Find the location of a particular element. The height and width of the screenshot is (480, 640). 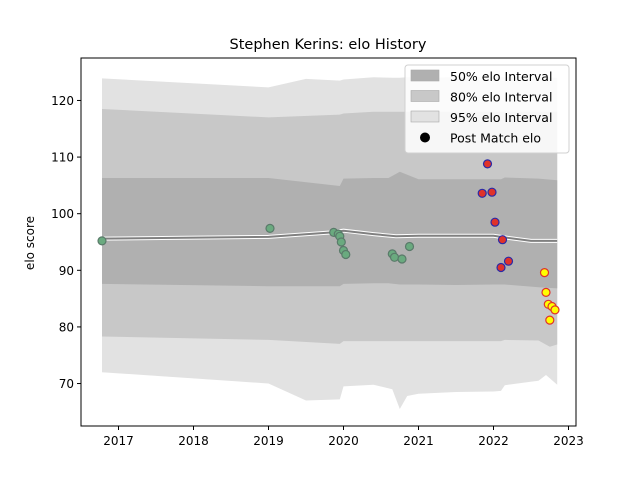

band-2-tail is located at coordinates (529, 233).